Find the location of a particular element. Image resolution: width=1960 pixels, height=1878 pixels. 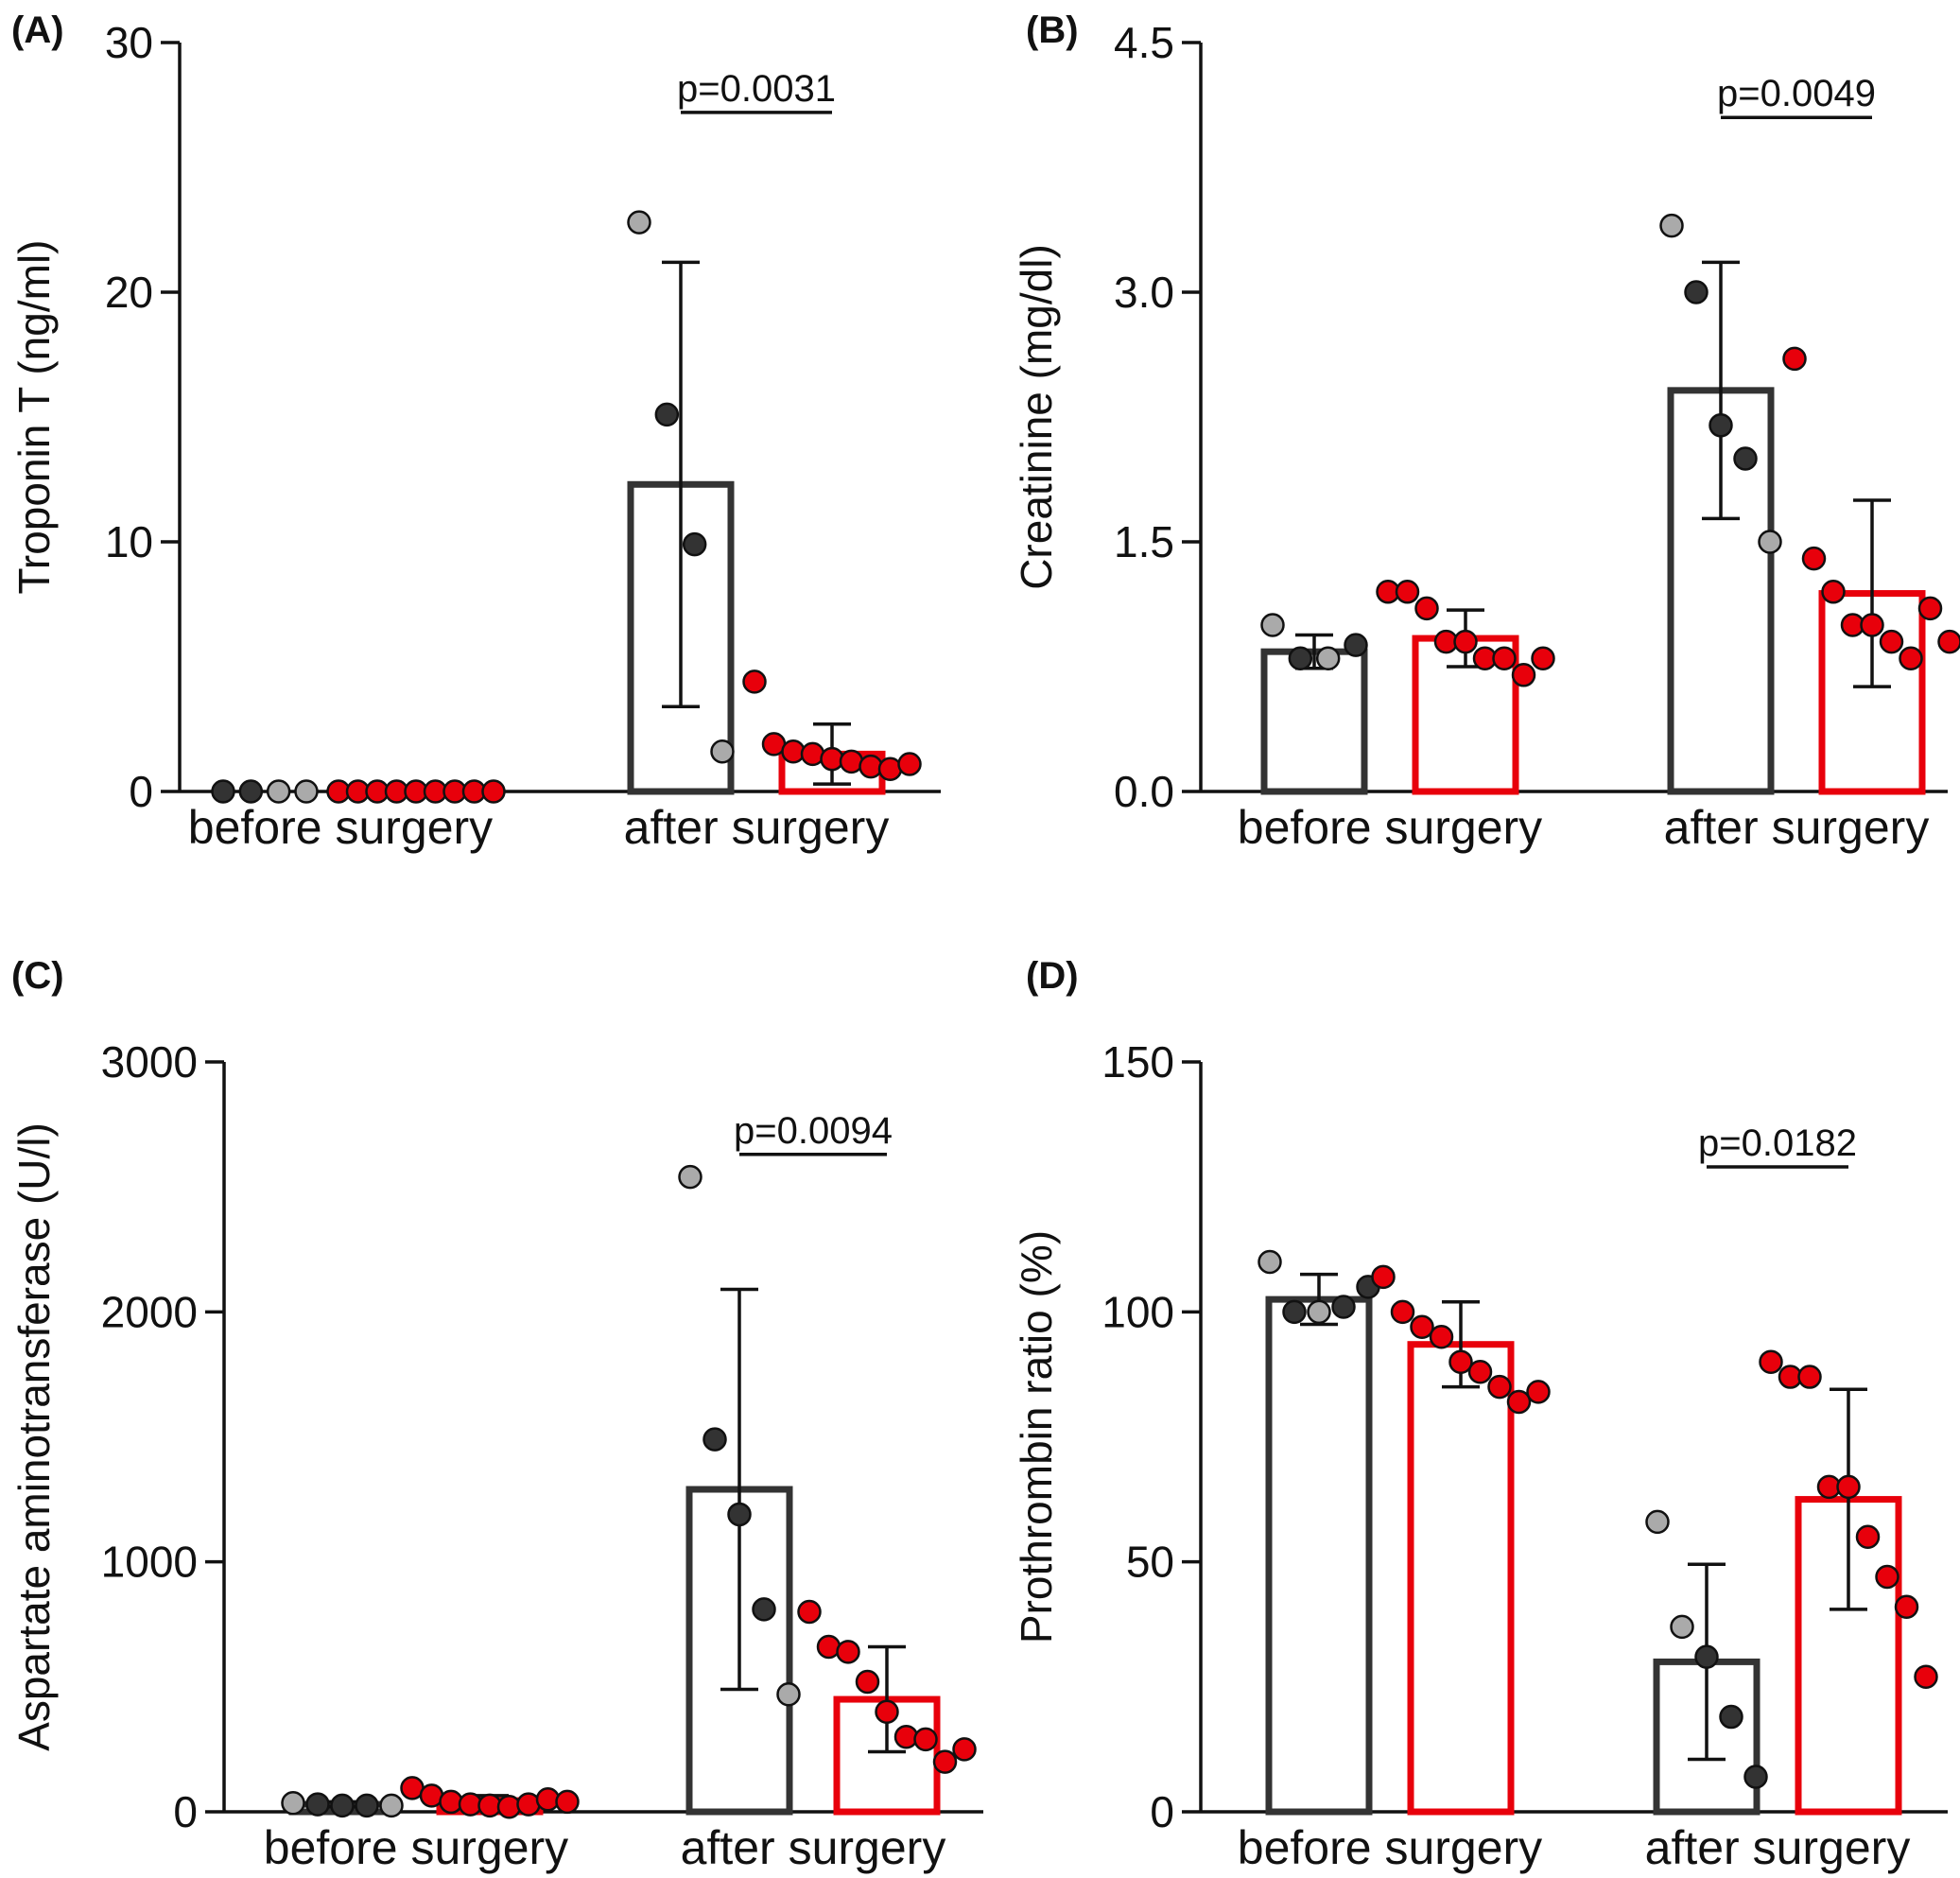

y-axis-label: Troponin T (ng/ml) is located at coordinates (34, 417).